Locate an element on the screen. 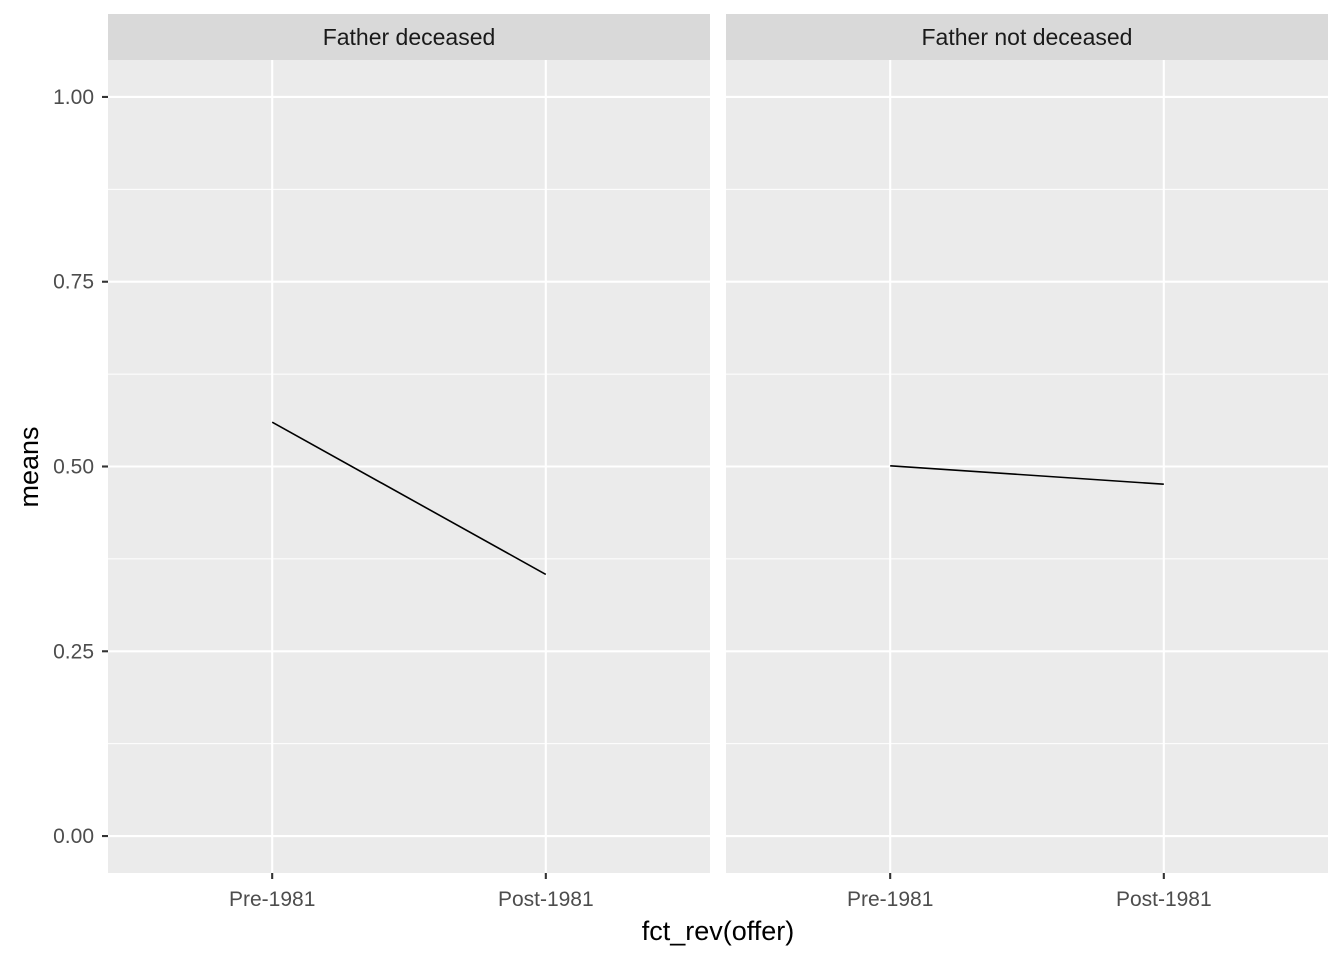 The width and height of the screenshot is (1344, 960). y-tick-label: 0.25 is located at coordinates (73, 651).